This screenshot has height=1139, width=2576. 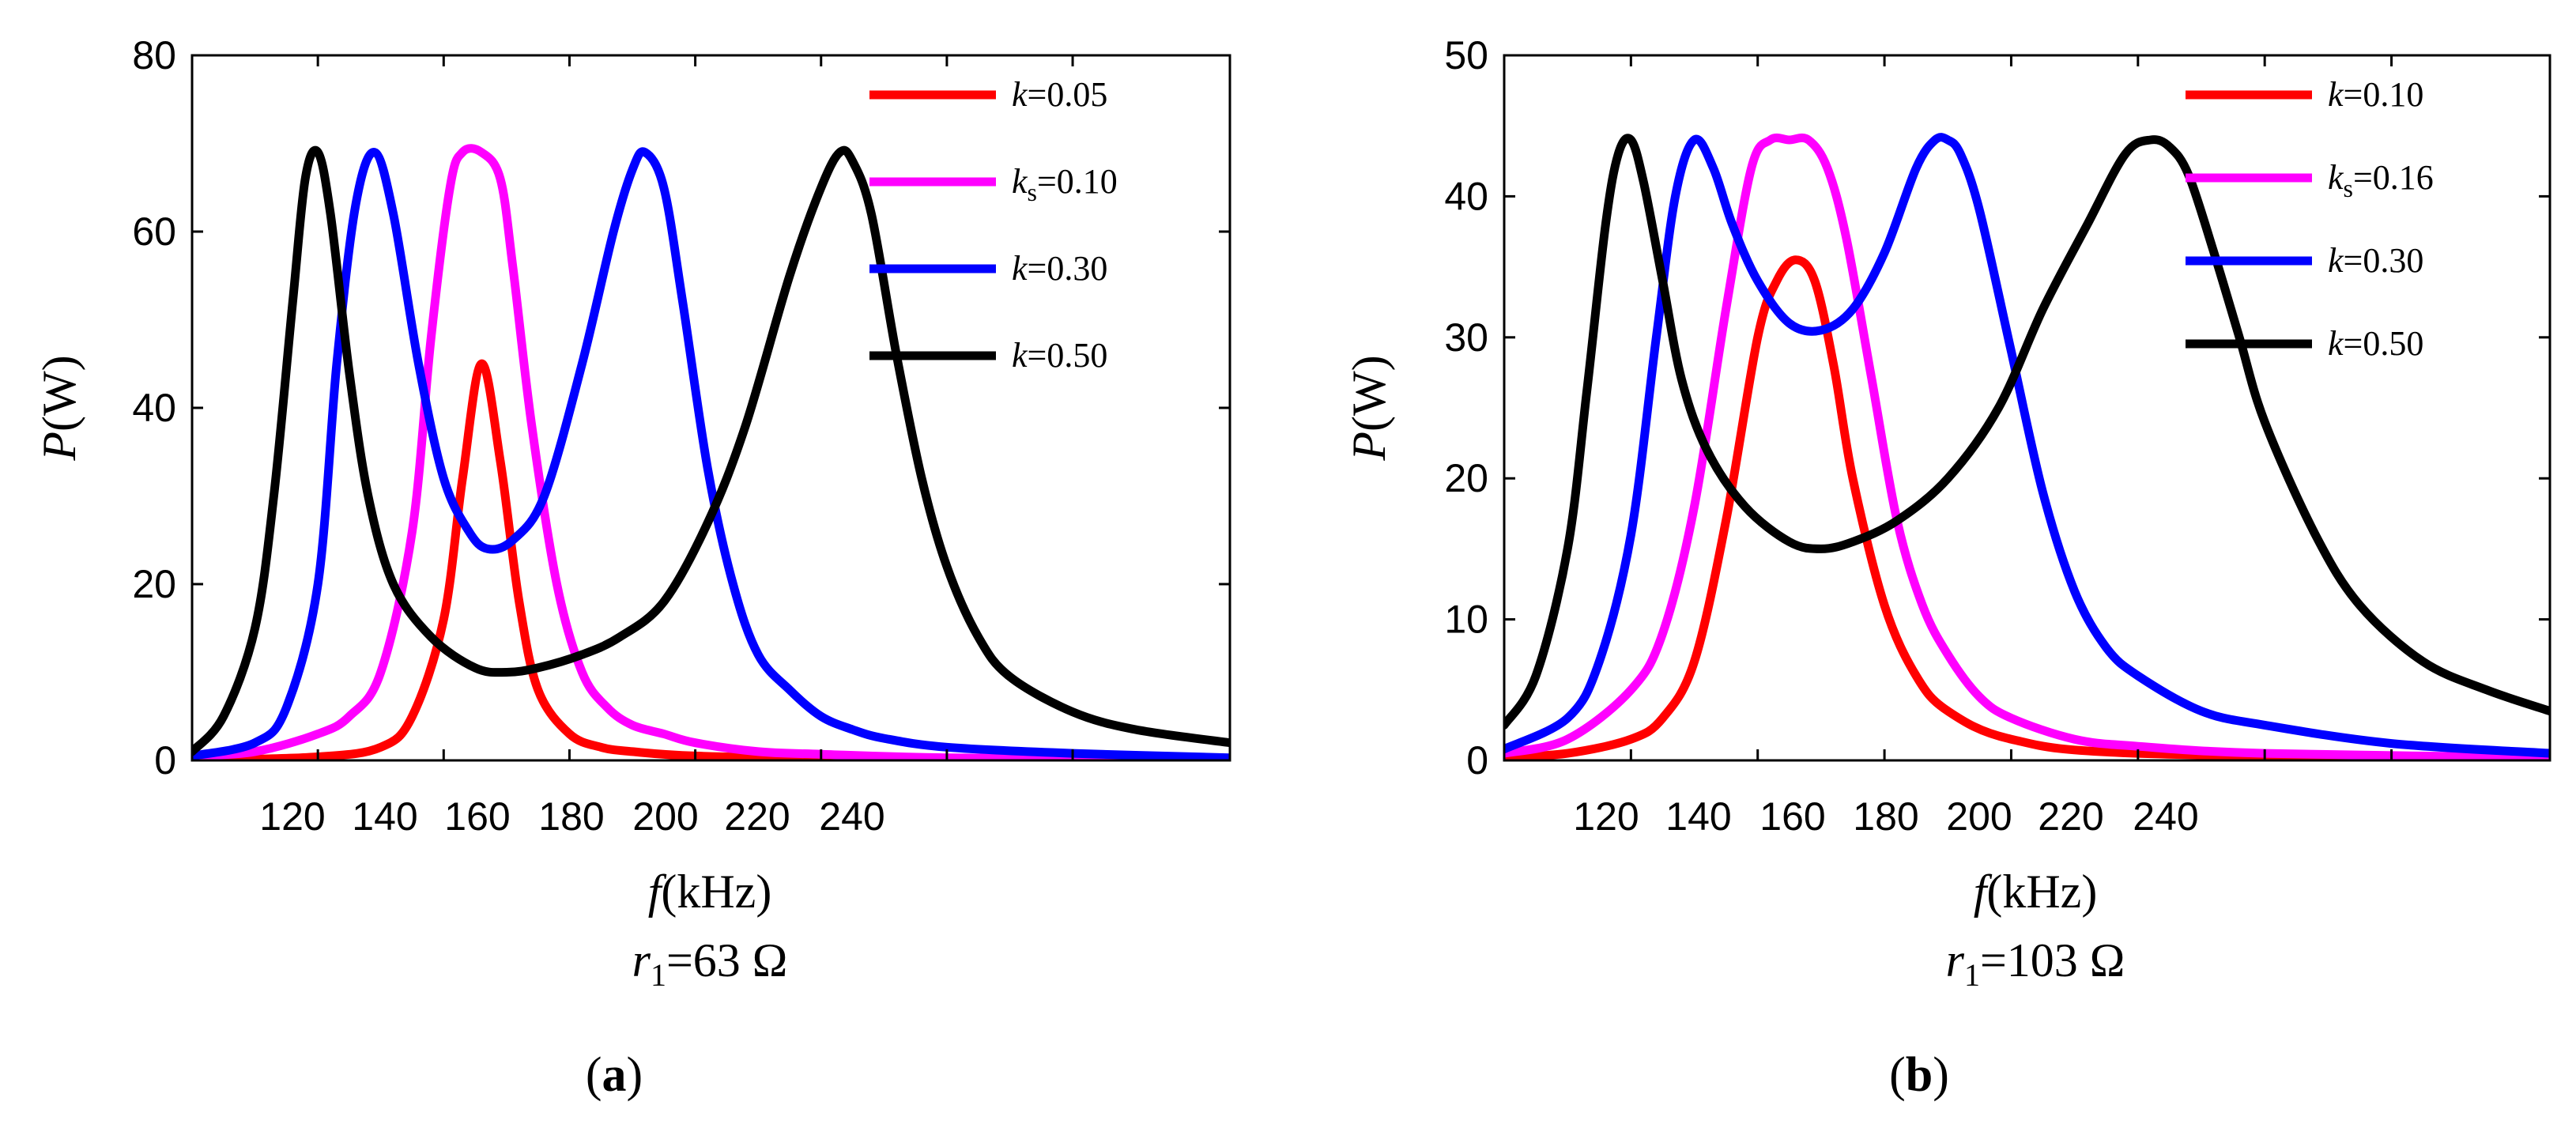 I want to click on legend-entry: k=0.05, so click(x=1059, y=94).